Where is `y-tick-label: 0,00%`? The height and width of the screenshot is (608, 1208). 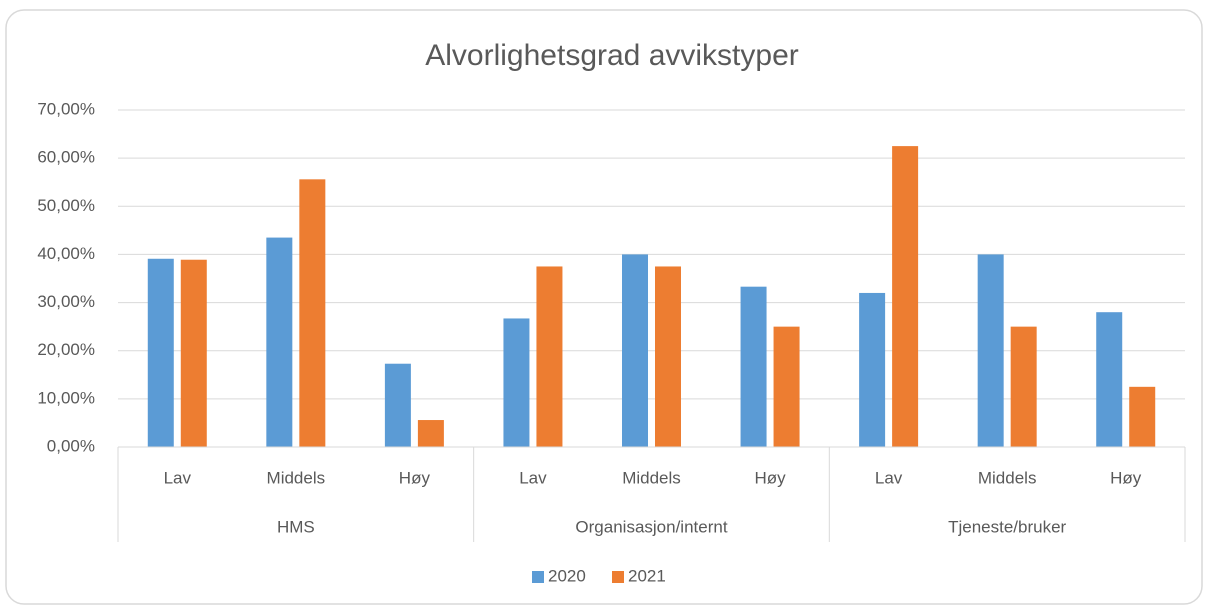
y-tick-label: 0,00% is located at coordinates (71, 445).